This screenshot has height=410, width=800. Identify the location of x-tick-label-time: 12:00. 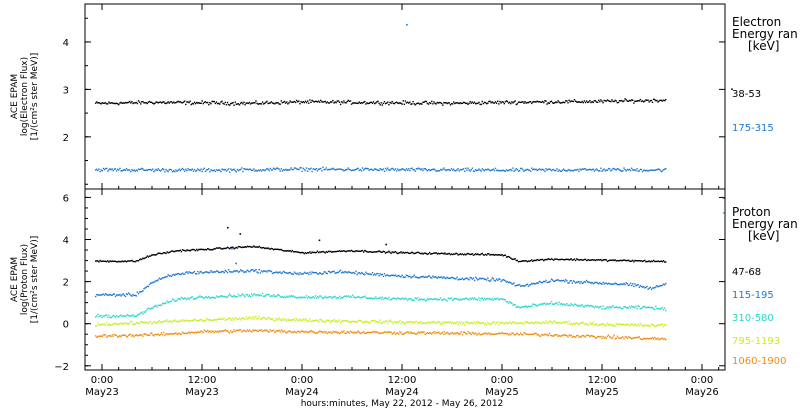
(402, 380).